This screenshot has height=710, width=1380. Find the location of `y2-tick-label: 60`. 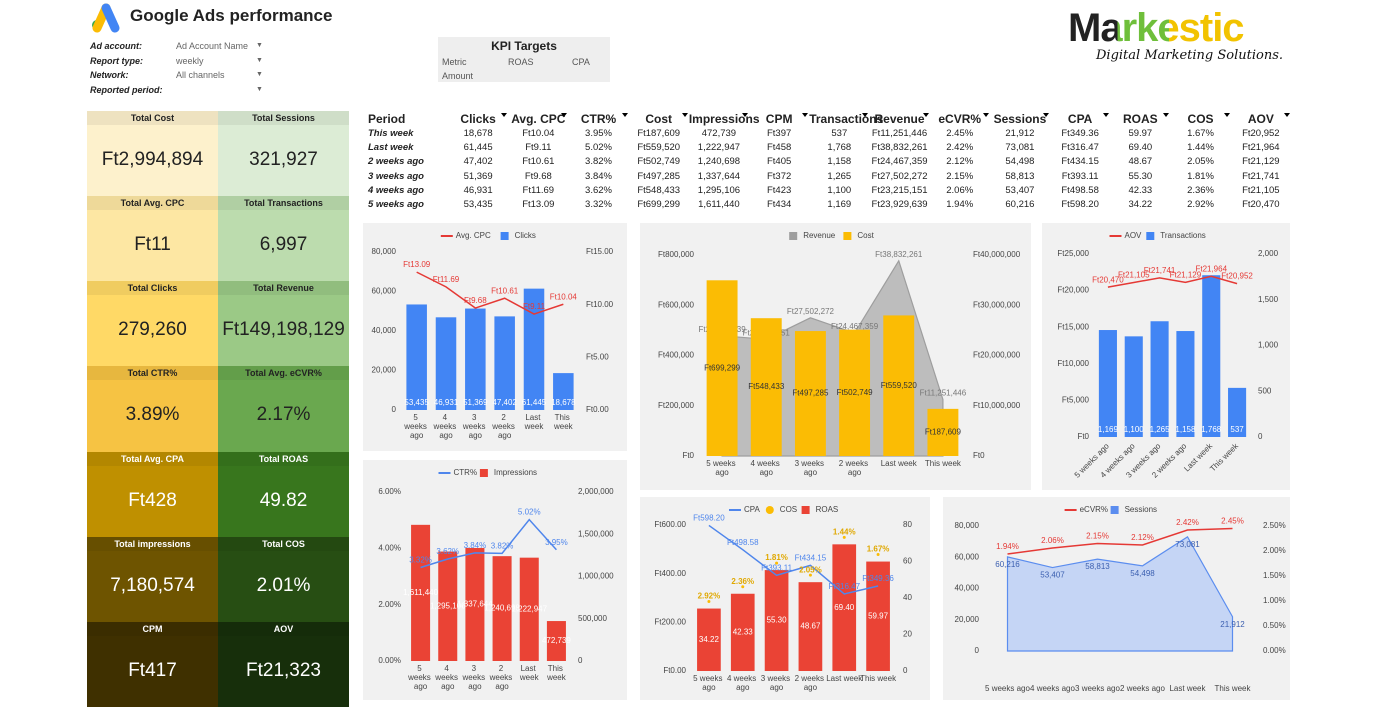

y2-tick-label: 60 is located at coordinates (907, 561).